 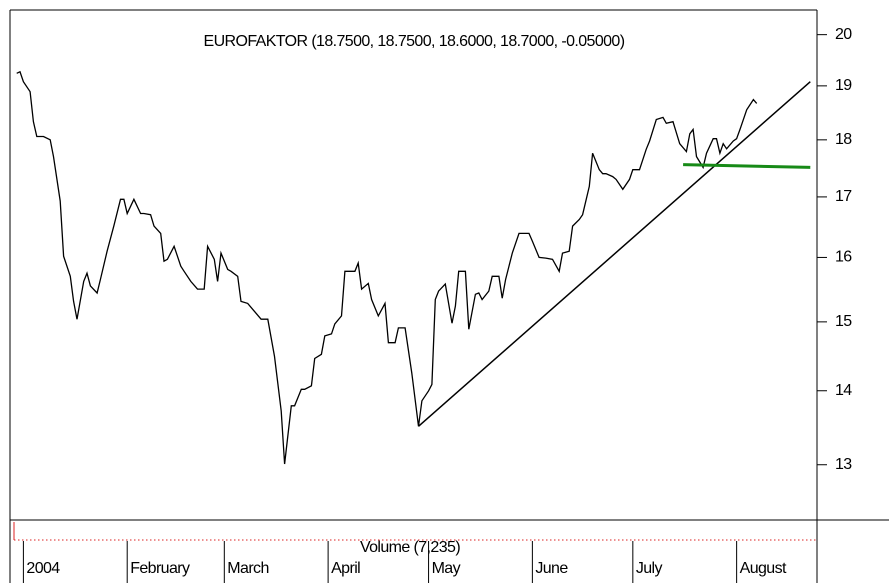 What do you see at coordinates (843, 85) in the screenshot?
I see `y-tick-label: 19` at bounding box center [843, 85].